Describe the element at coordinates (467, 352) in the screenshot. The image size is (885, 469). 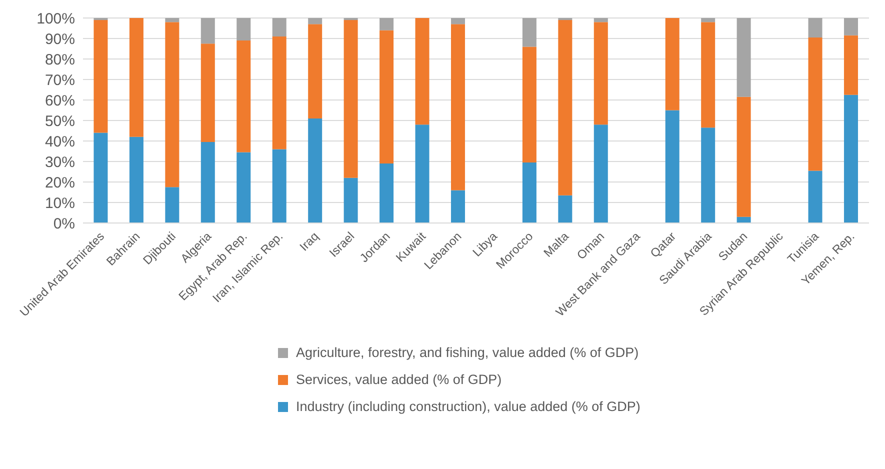
I see `legend-label: Agriculture, forestry, and fishing, value added (% of GDP)` at that location.